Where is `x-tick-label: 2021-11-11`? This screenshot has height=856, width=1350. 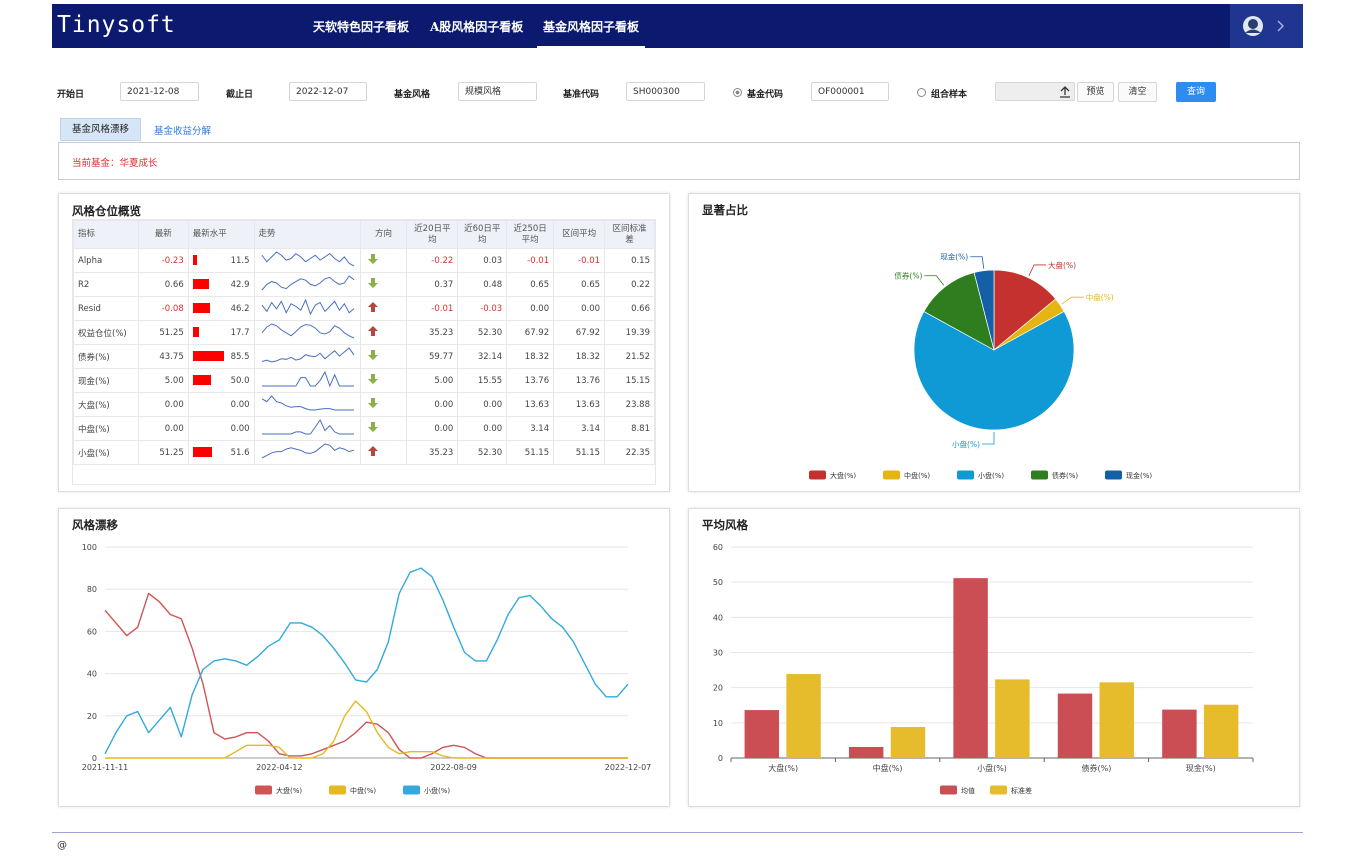
x-tick-label: 2021-11-11 is located at coordinates (105, 767).